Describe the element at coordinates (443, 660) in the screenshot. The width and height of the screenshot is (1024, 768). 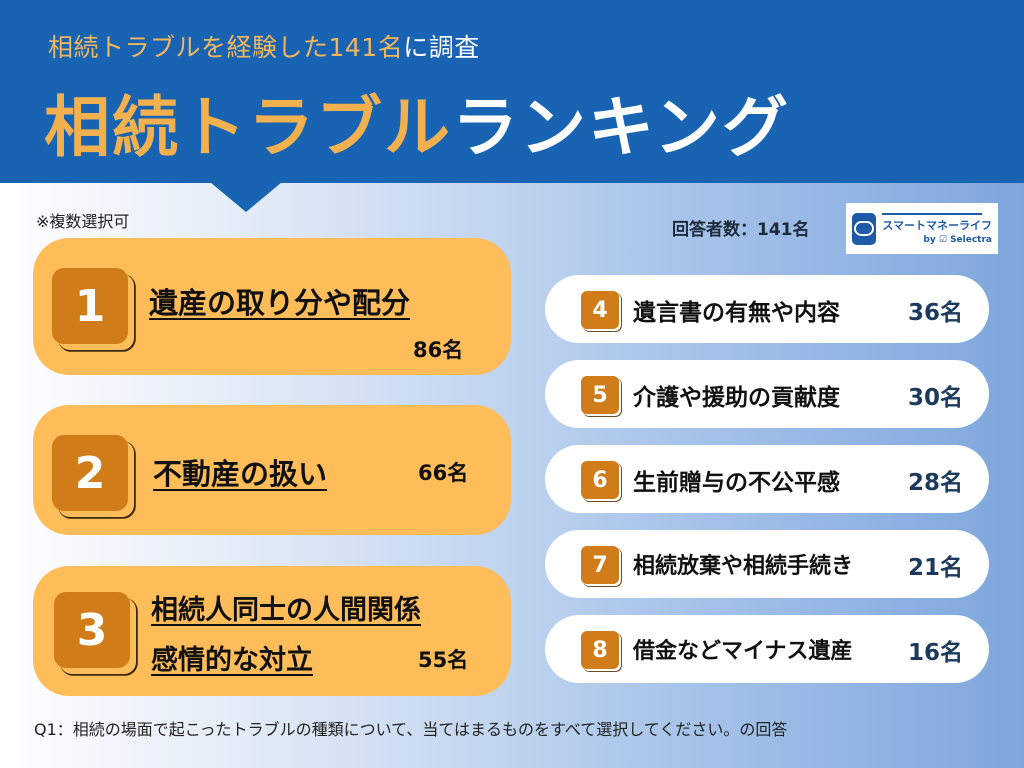
I see `rank-count: 55名` at that location.